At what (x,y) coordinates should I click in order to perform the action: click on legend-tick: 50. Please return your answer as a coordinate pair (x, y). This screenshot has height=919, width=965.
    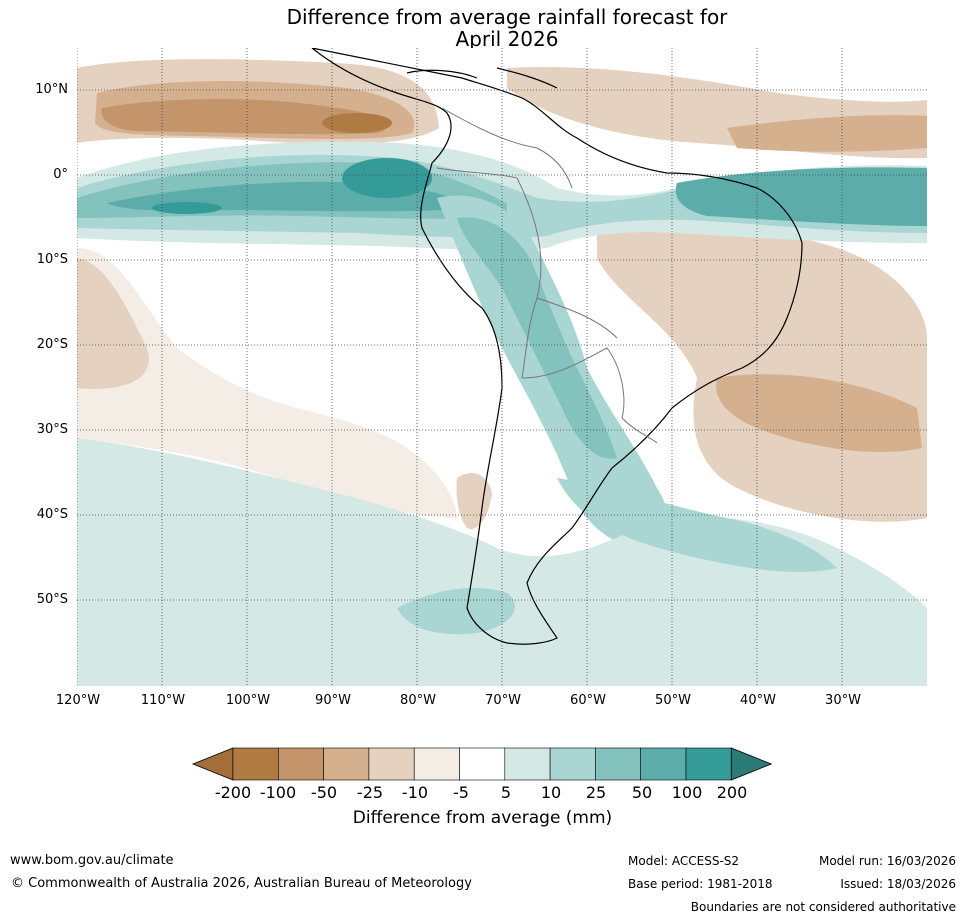
    Looking at the image, I should click on (642, 792).